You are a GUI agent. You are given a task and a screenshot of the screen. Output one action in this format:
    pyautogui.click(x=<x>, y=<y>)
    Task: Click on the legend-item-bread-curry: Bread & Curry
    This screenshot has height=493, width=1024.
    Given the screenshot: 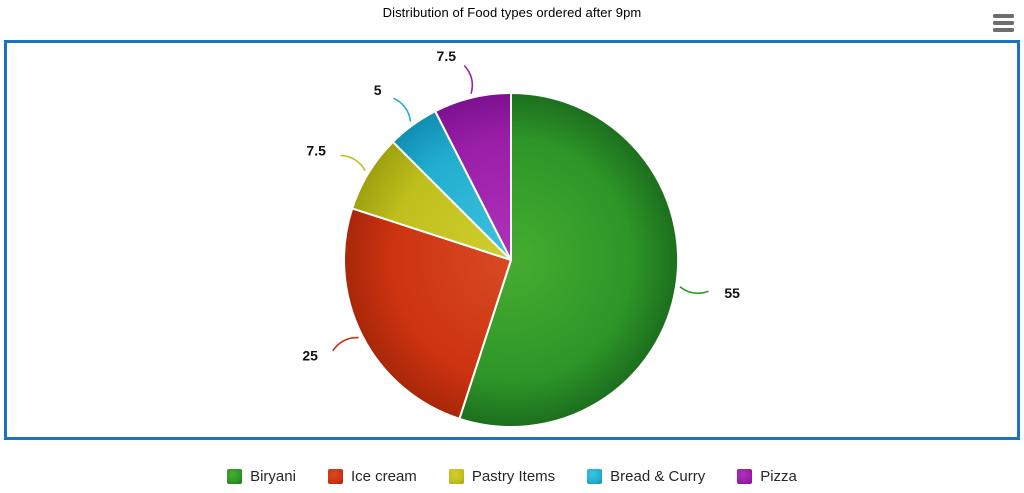 What is the action you would take?
    pyautogui.click(x=646, y=476)
    